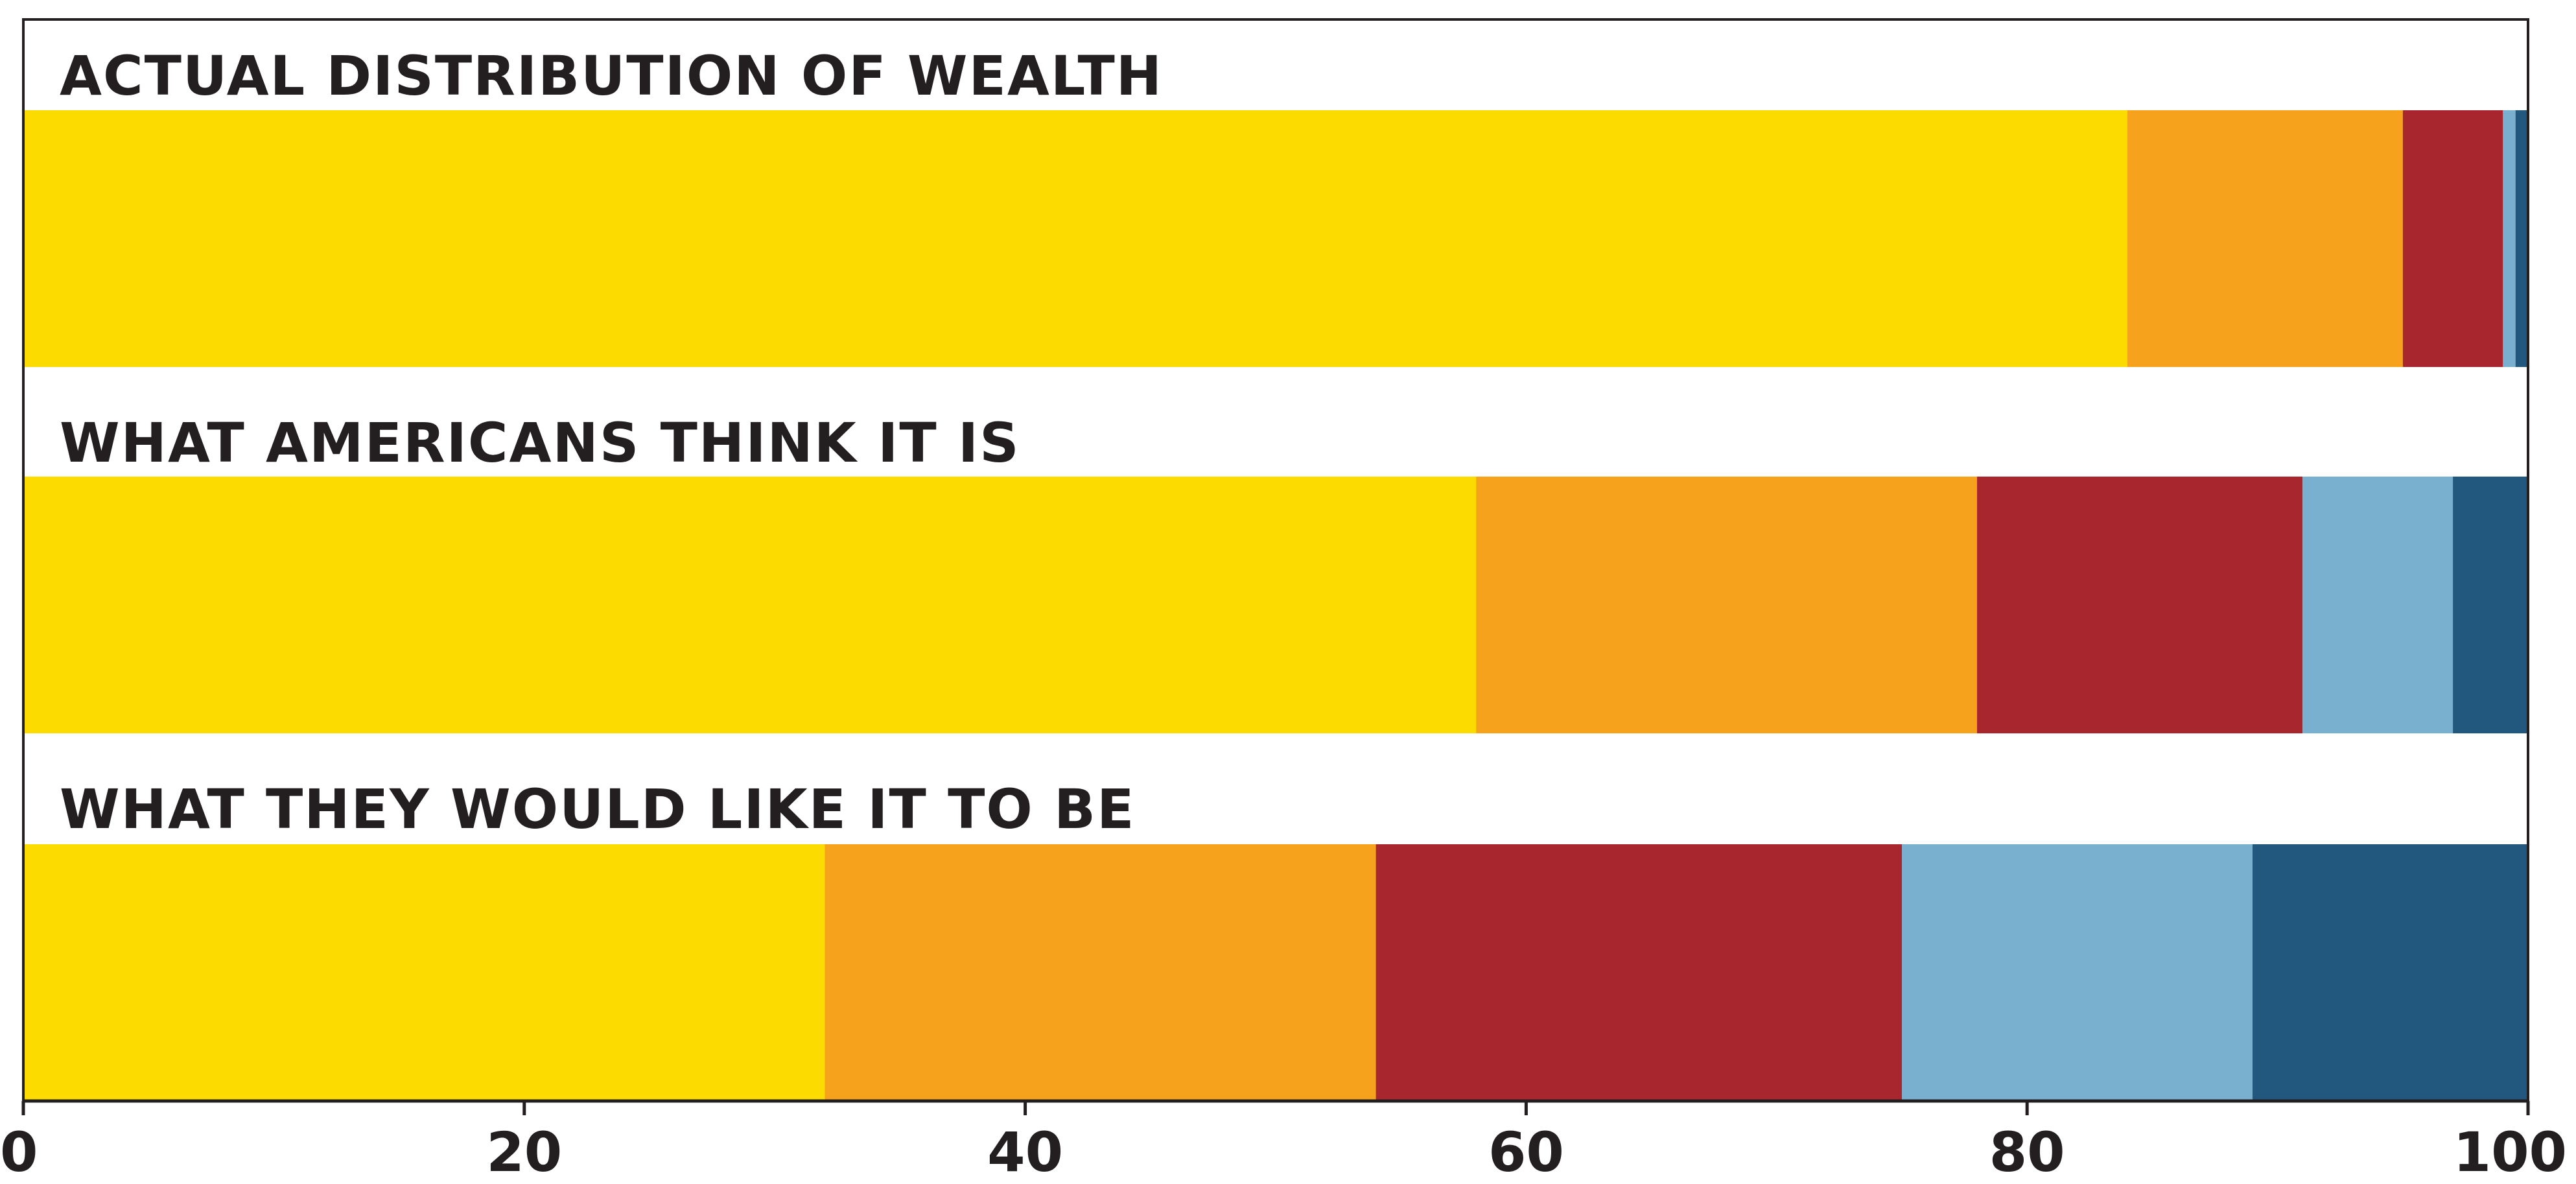 The width and height of the screenshot is (2576, 1184). I want to click on bar-segment-row2-series2, so click(1726, 605).